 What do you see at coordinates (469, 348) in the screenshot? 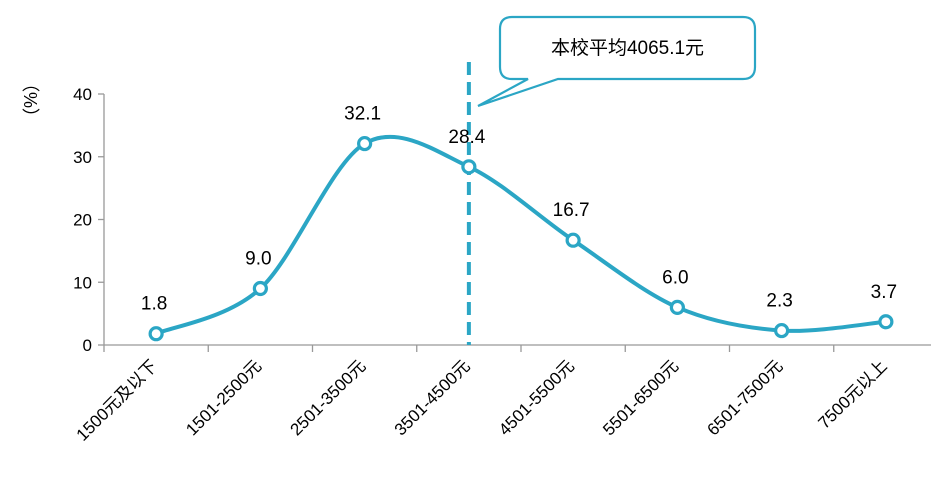
I see `x-ticks` at bounding box center [469, 348].